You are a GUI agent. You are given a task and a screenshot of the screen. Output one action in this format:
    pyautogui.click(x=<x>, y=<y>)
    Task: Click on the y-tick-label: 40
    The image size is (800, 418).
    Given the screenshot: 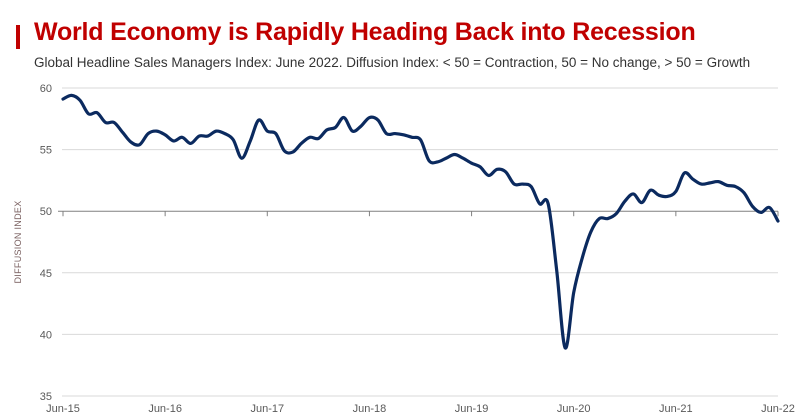 What is the action you would take?
    pyautogui.click(x=46, y=335)
    